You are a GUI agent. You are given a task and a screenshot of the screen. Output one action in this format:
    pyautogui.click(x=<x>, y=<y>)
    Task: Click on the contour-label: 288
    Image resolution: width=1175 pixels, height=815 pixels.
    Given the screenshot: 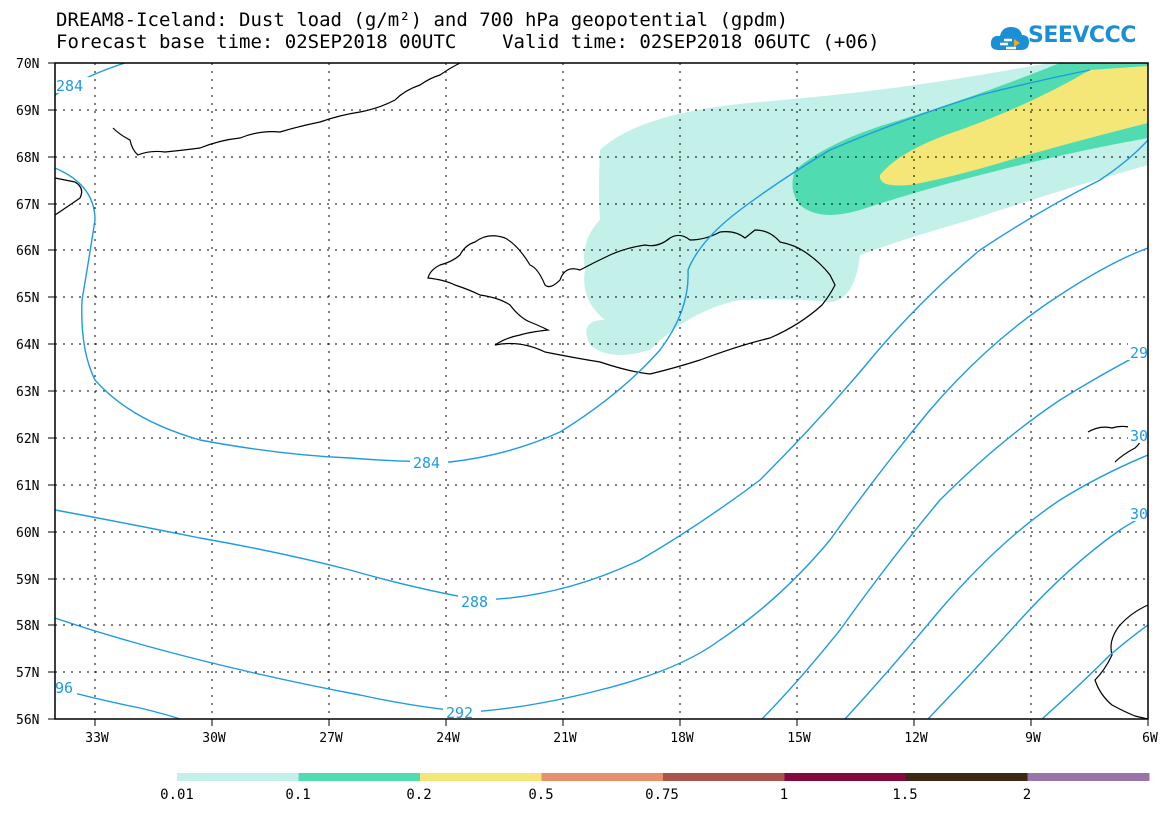 What is the action you would take?
    pyautogui.click(x=474, y=602)
    